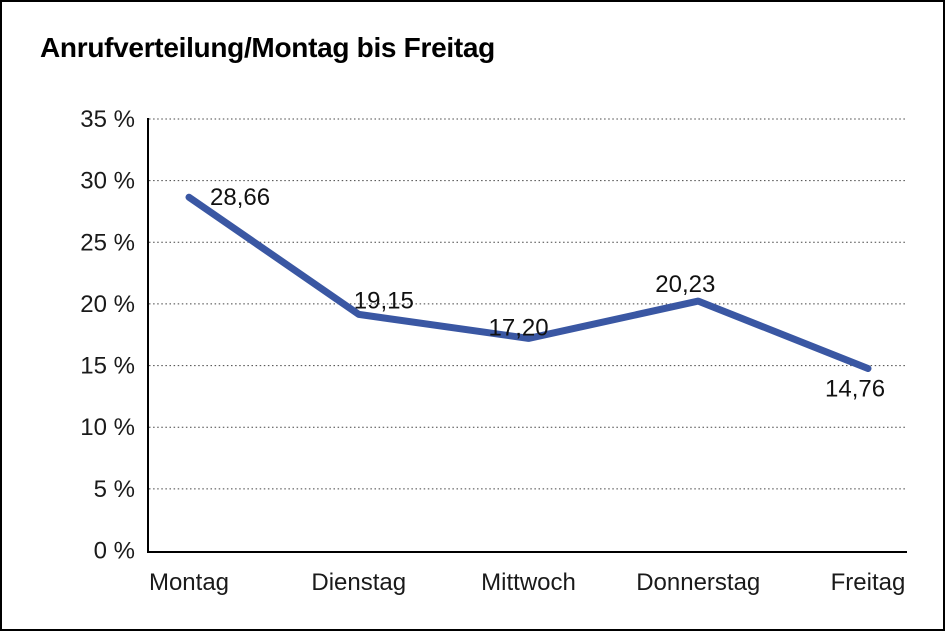  Describe the element at coordinates (107, 242) in the screenshot. I see `y-axis-tick-label-5: 25 %` at that location.